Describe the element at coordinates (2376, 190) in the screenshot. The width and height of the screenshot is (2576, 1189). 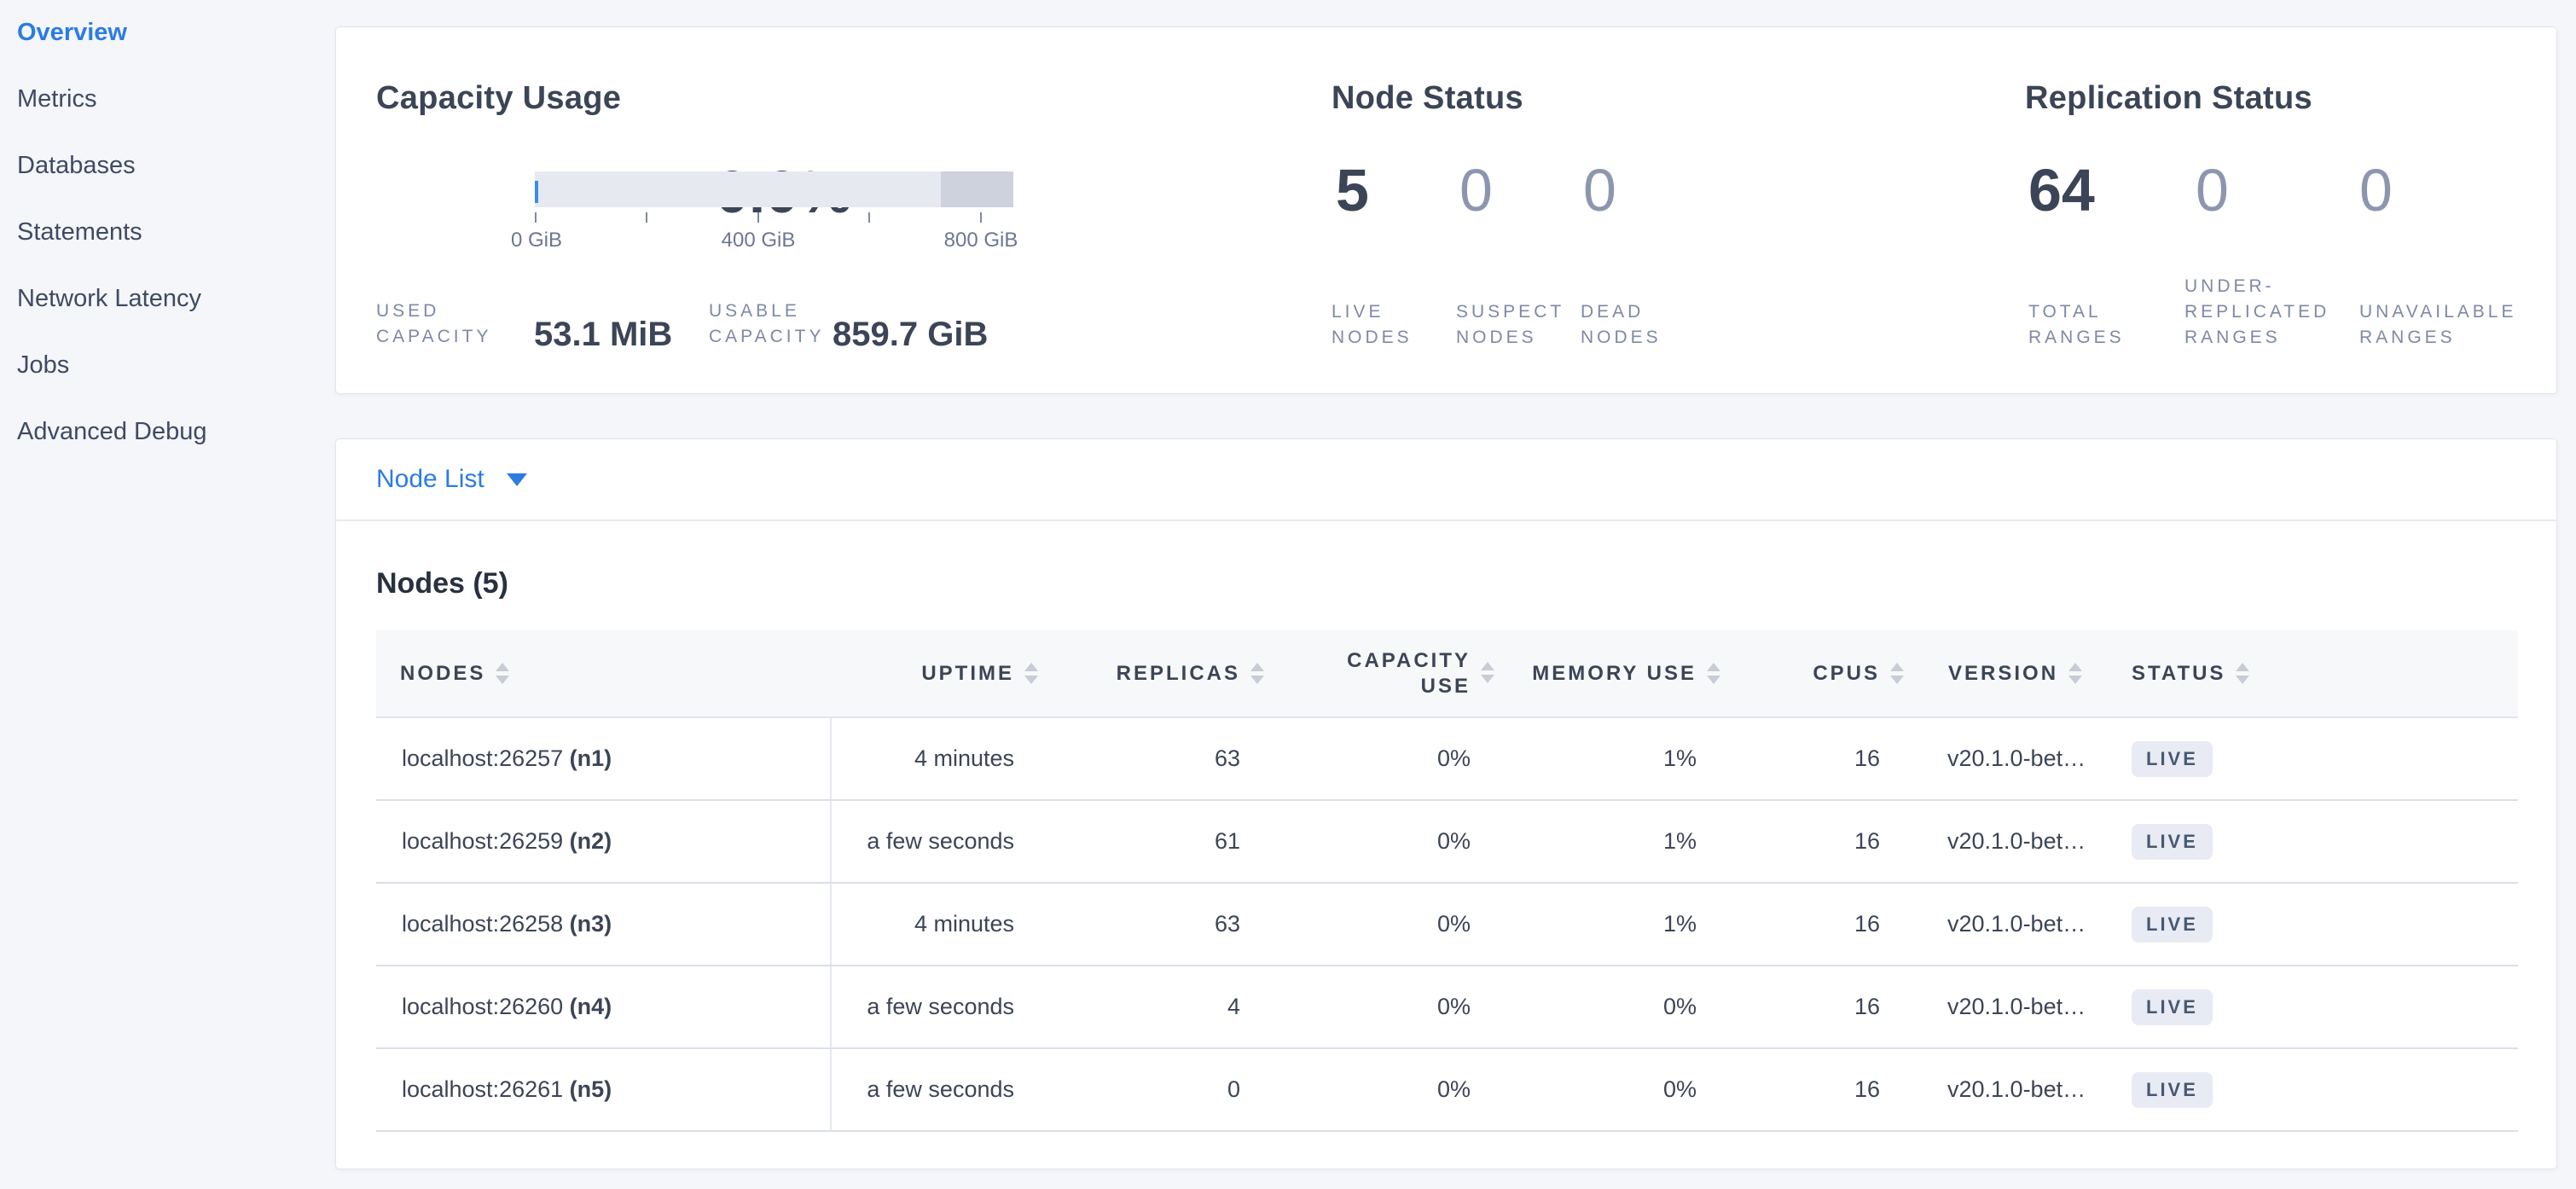
I see `replication-value-unavailable-ranges: 0` at that location.